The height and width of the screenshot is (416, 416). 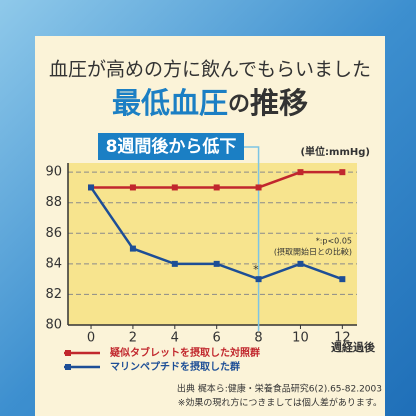 What do you see at coordinates (239, 104) in the screenshot?
I see `title-part: の` at bounding box center [239, 104].